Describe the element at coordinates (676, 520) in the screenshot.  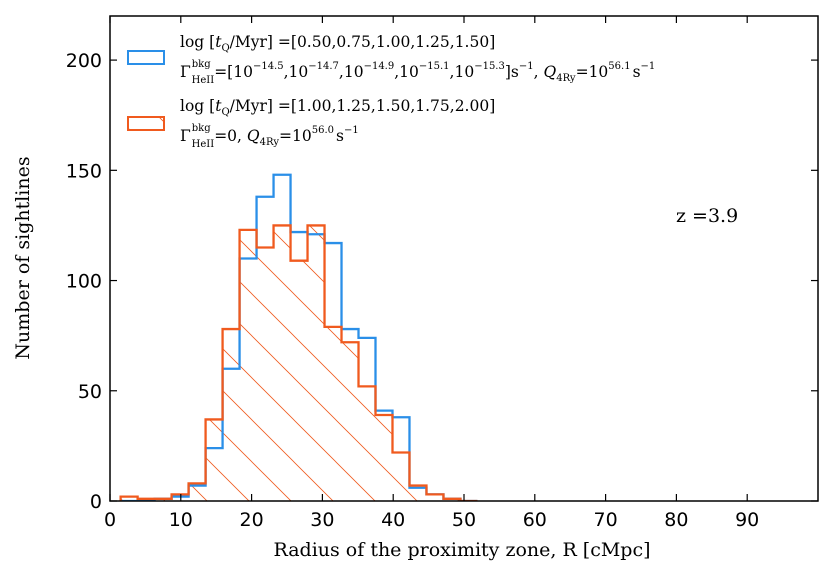
I see `x-tick-label: 80` at that location.